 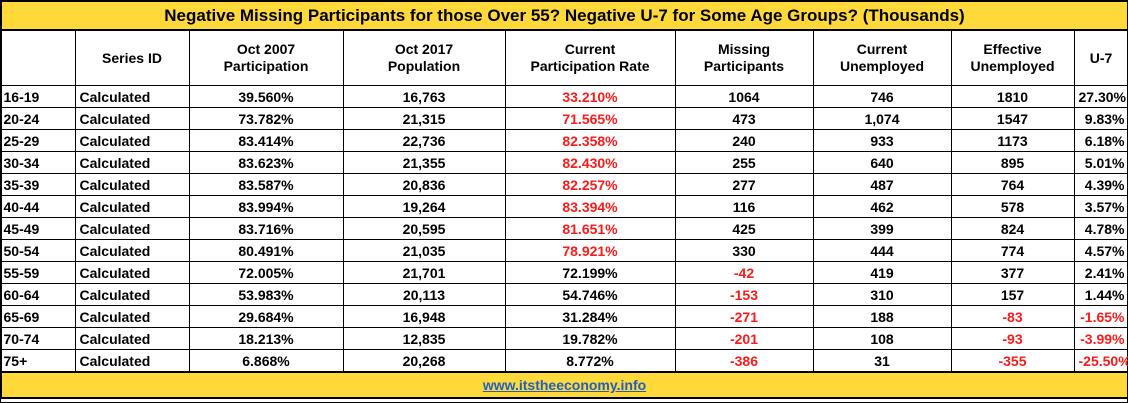 I want to click on current-unemployed-header: Current Unemployed, so click(x=882, y=57).